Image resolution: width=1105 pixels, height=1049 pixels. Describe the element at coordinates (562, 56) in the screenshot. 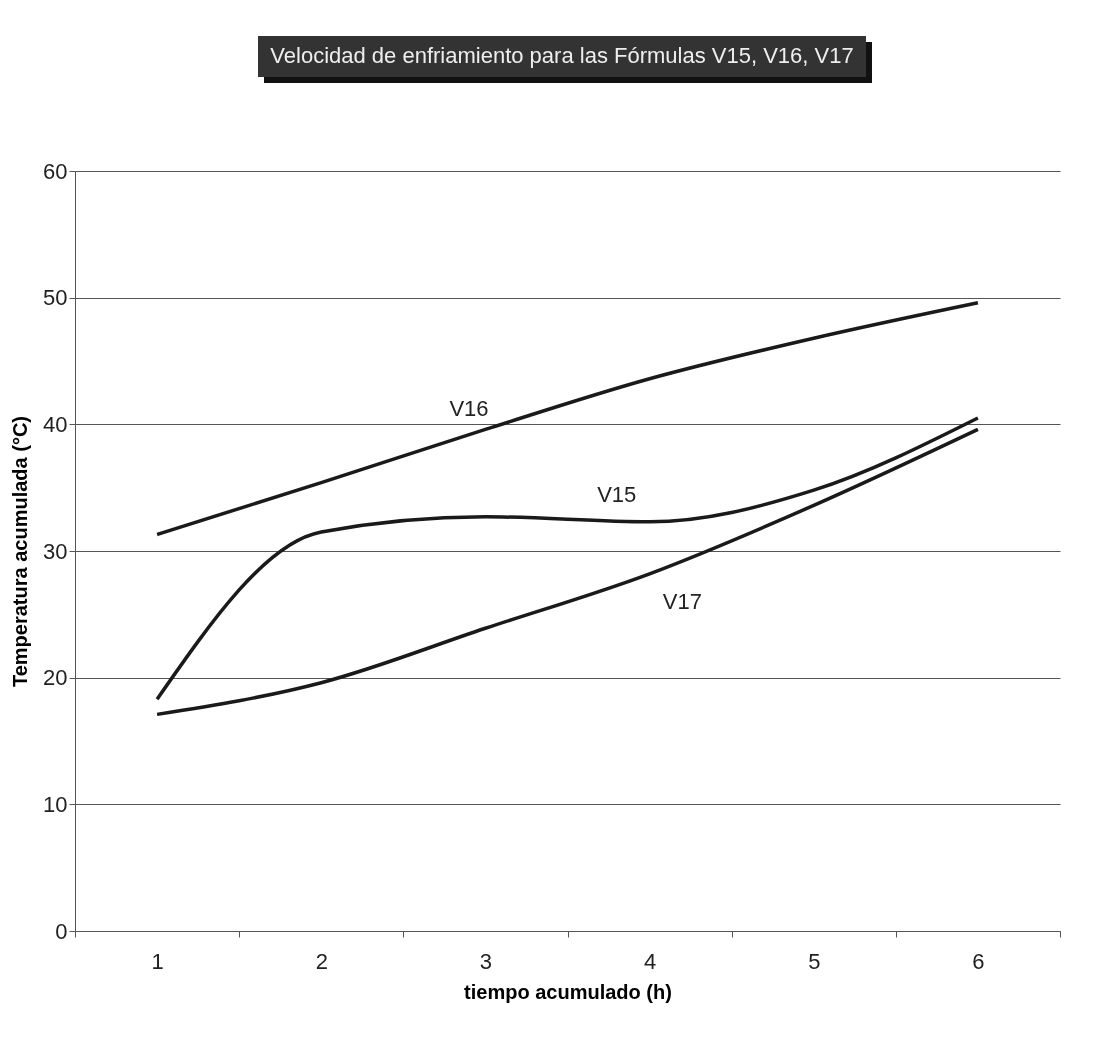

I see `chart-title: Velocidad de enfriamiento para las Fórmulas V15, V16, V17` at that location.